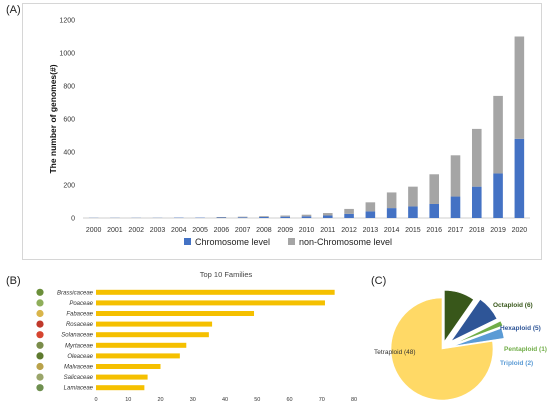 This screenshot has height=407, width=554. I want to click on y-tick-label: 800, so click(69, 87).